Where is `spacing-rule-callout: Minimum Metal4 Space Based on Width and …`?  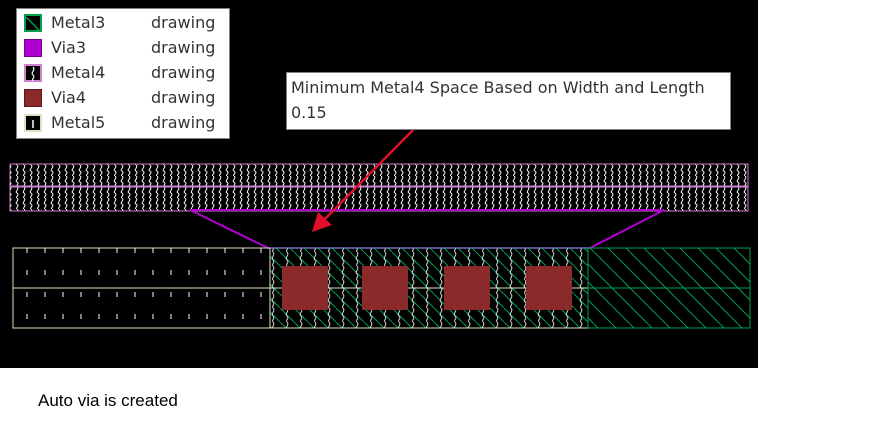 spacing-rule-callout: Minimum Metal4 Space Based on Width and … is located at coordinates (508, 101).